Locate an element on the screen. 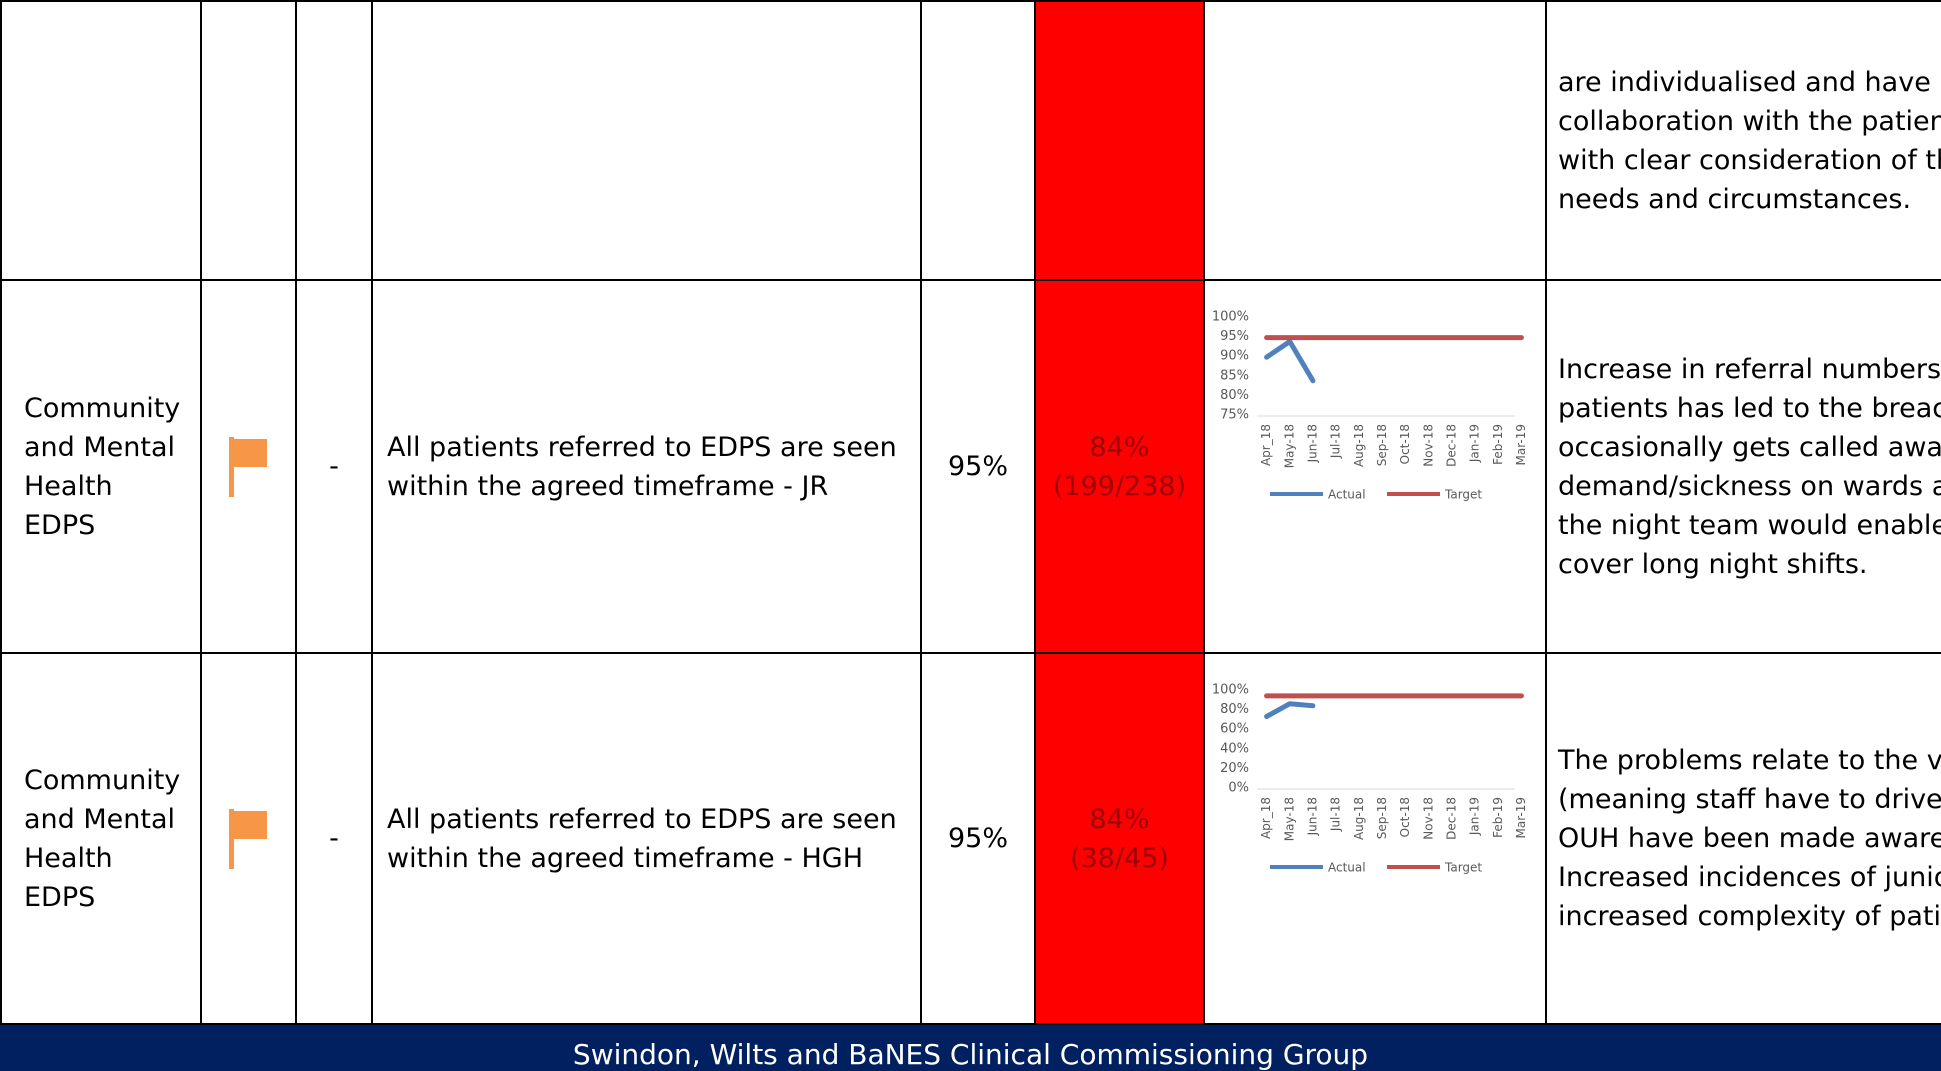 The height and width of the screenshot is (1071, 1941). y-tick-label: 90% is located at coordinates (1234, 356).